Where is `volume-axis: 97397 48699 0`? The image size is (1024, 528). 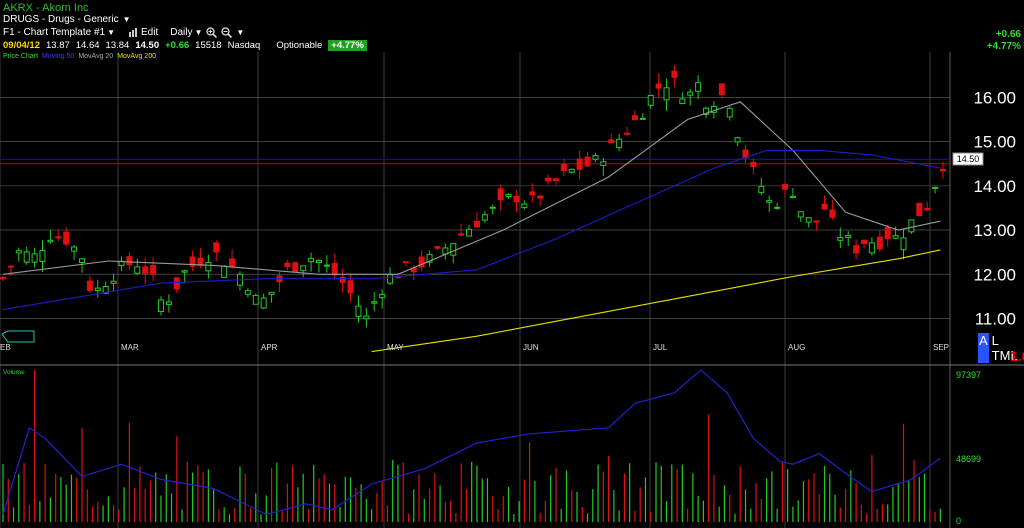 volume-axis: 97397 48699 0 is located at coordinates (968, 448).